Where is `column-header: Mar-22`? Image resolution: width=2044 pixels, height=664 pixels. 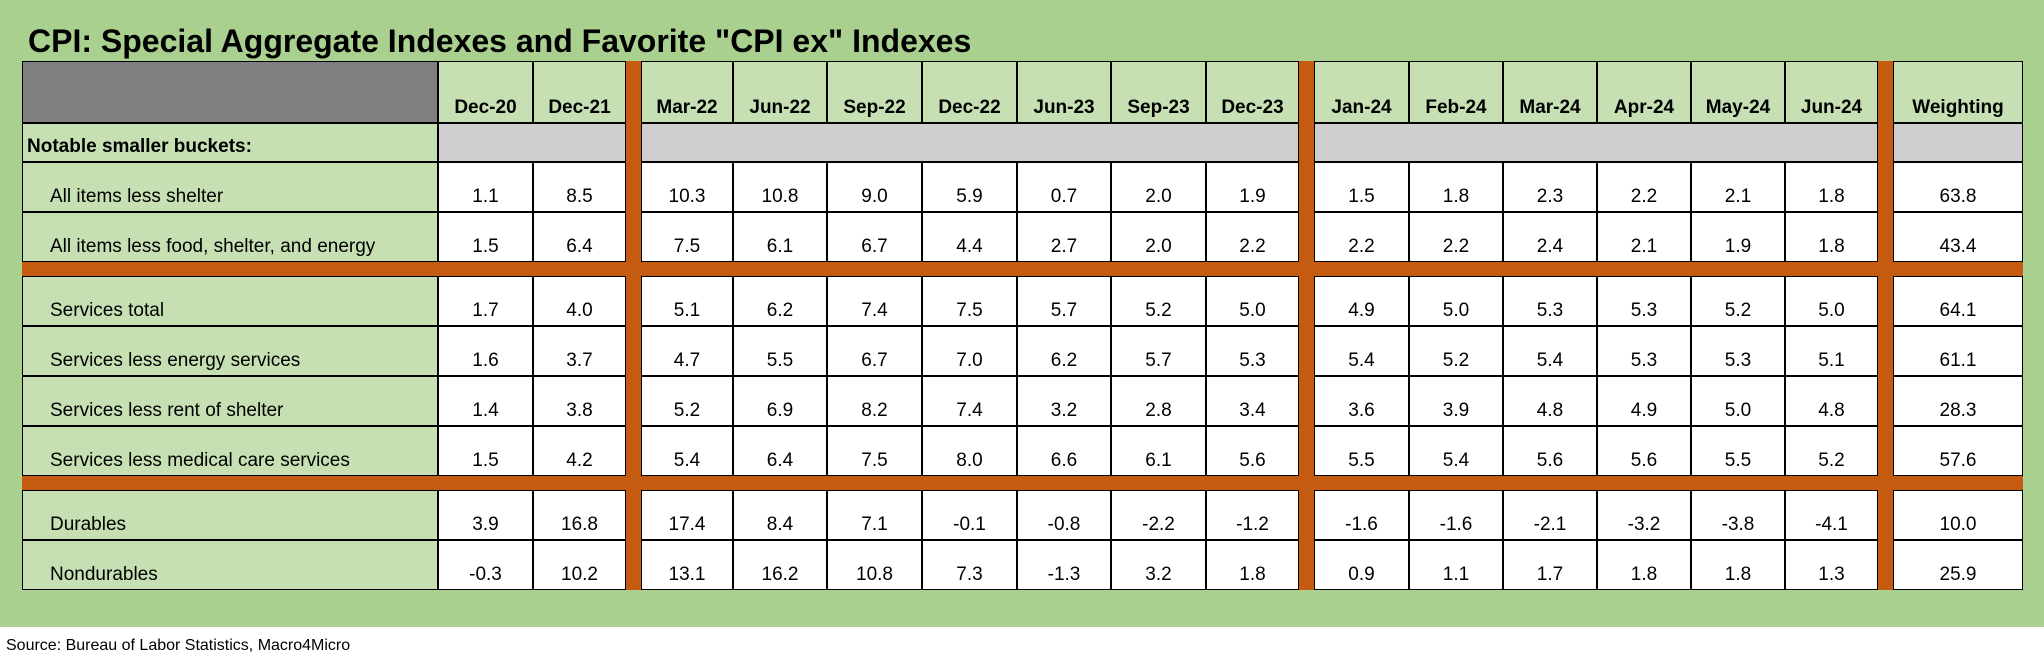 column-header: Mar-22 is located at coordinates (687, 92).